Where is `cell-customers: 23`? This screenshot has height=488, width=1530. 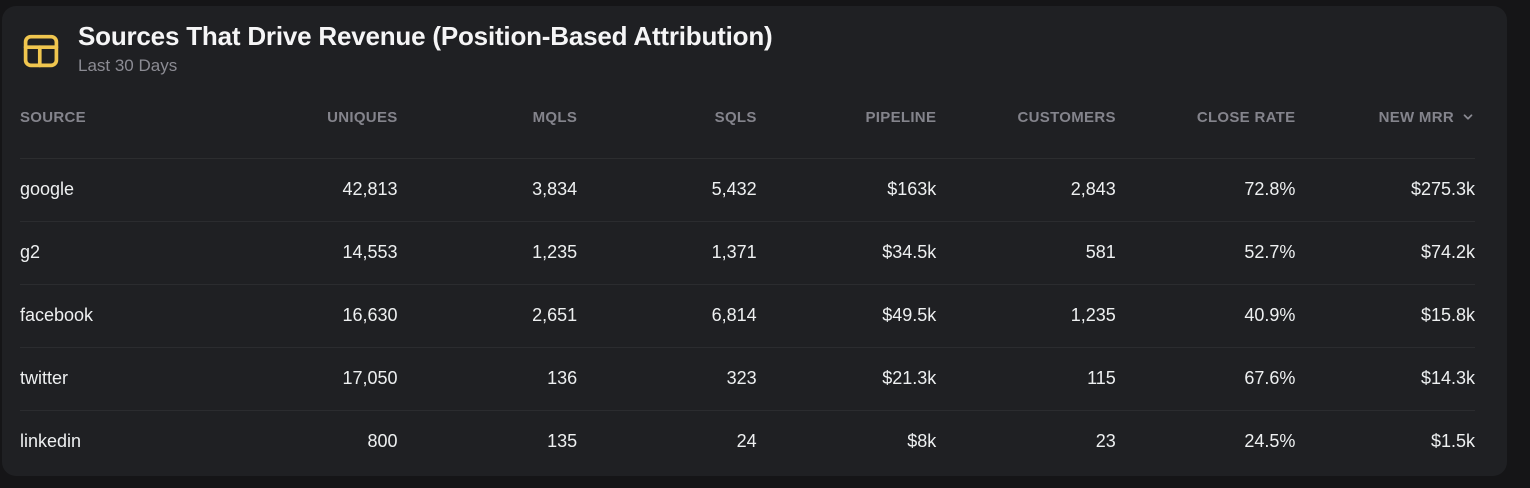 cell-customers: 23 is located at coordinates (1105, 441).